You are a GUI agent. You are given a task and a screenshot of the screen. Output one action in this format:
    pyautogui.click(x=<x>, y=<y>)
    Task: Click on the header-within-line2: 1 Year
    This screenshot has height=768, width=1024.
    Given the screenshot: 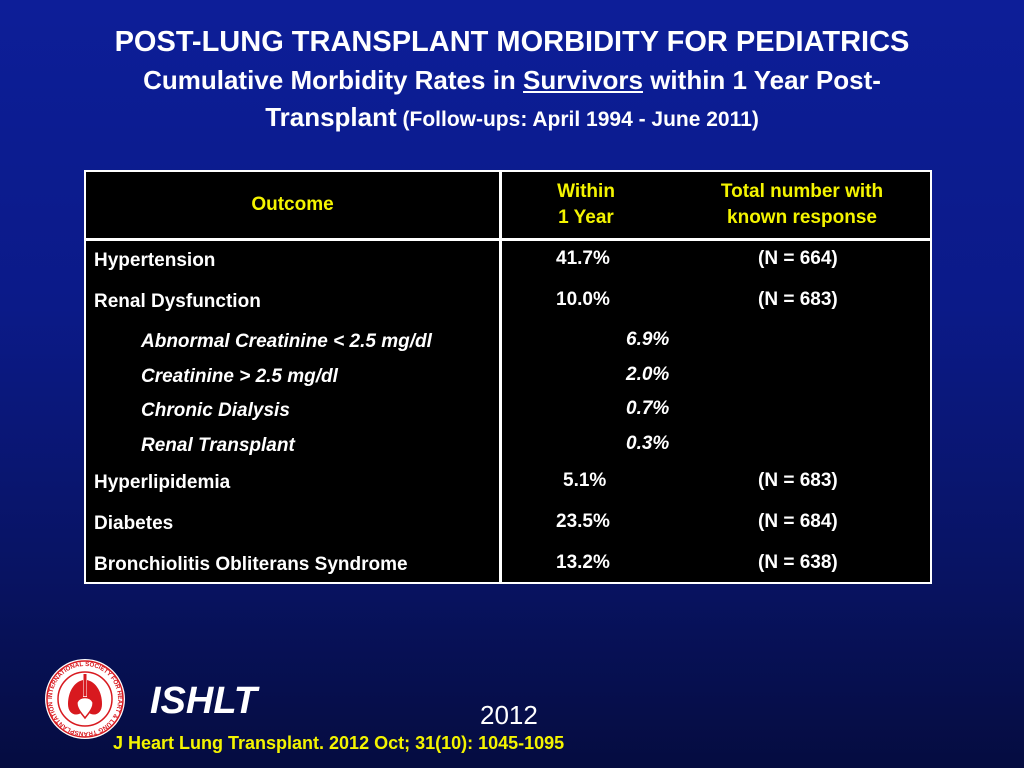 What is the action you would take?
    pyautogui.click(x=586, y=217)
    